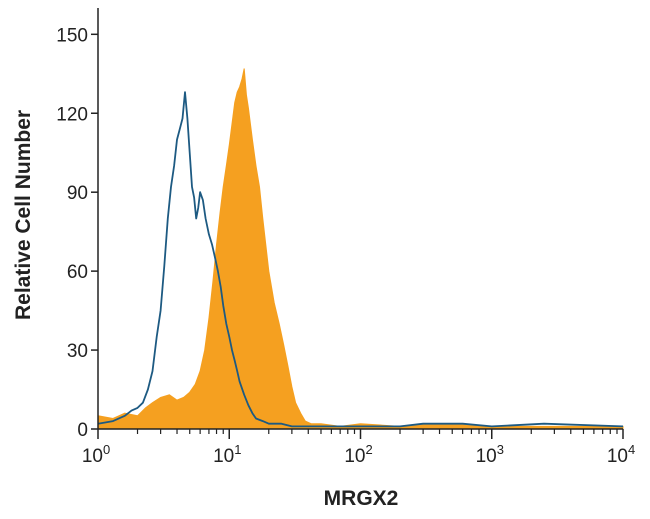 This screenshot has width=650, height=519. I want to click on y-tick-label: 90, so click(77, 193).